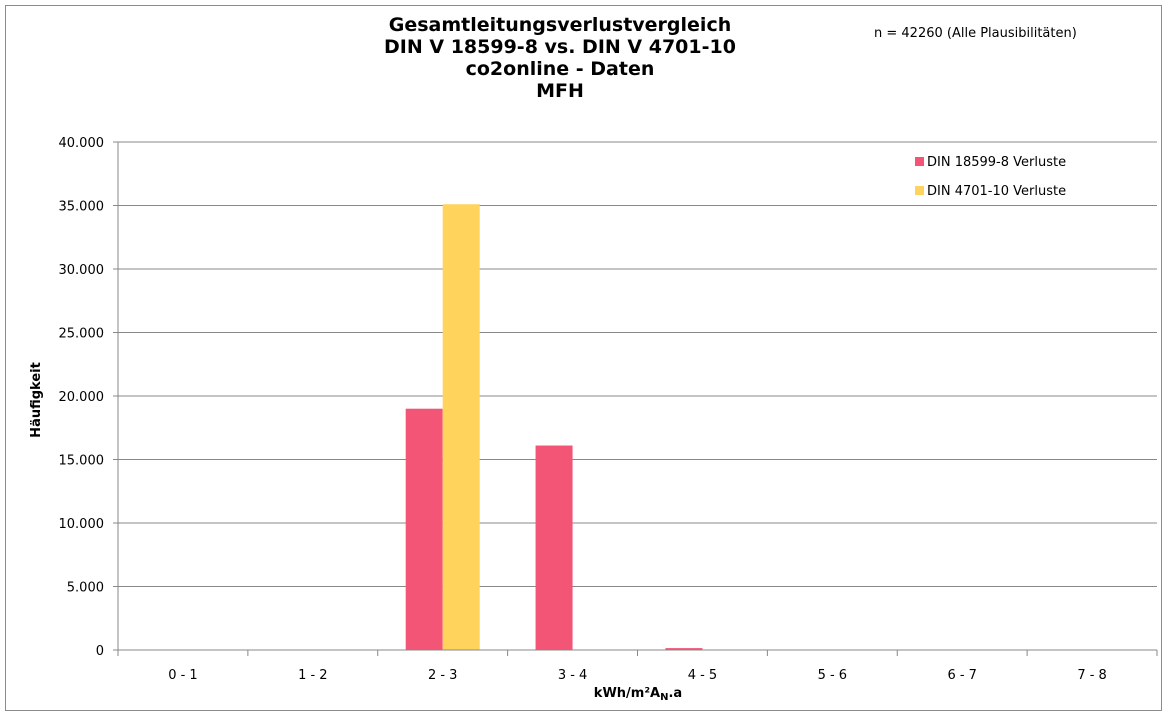  I want to click on y-tick-label: 20.000, so click(82, 397).